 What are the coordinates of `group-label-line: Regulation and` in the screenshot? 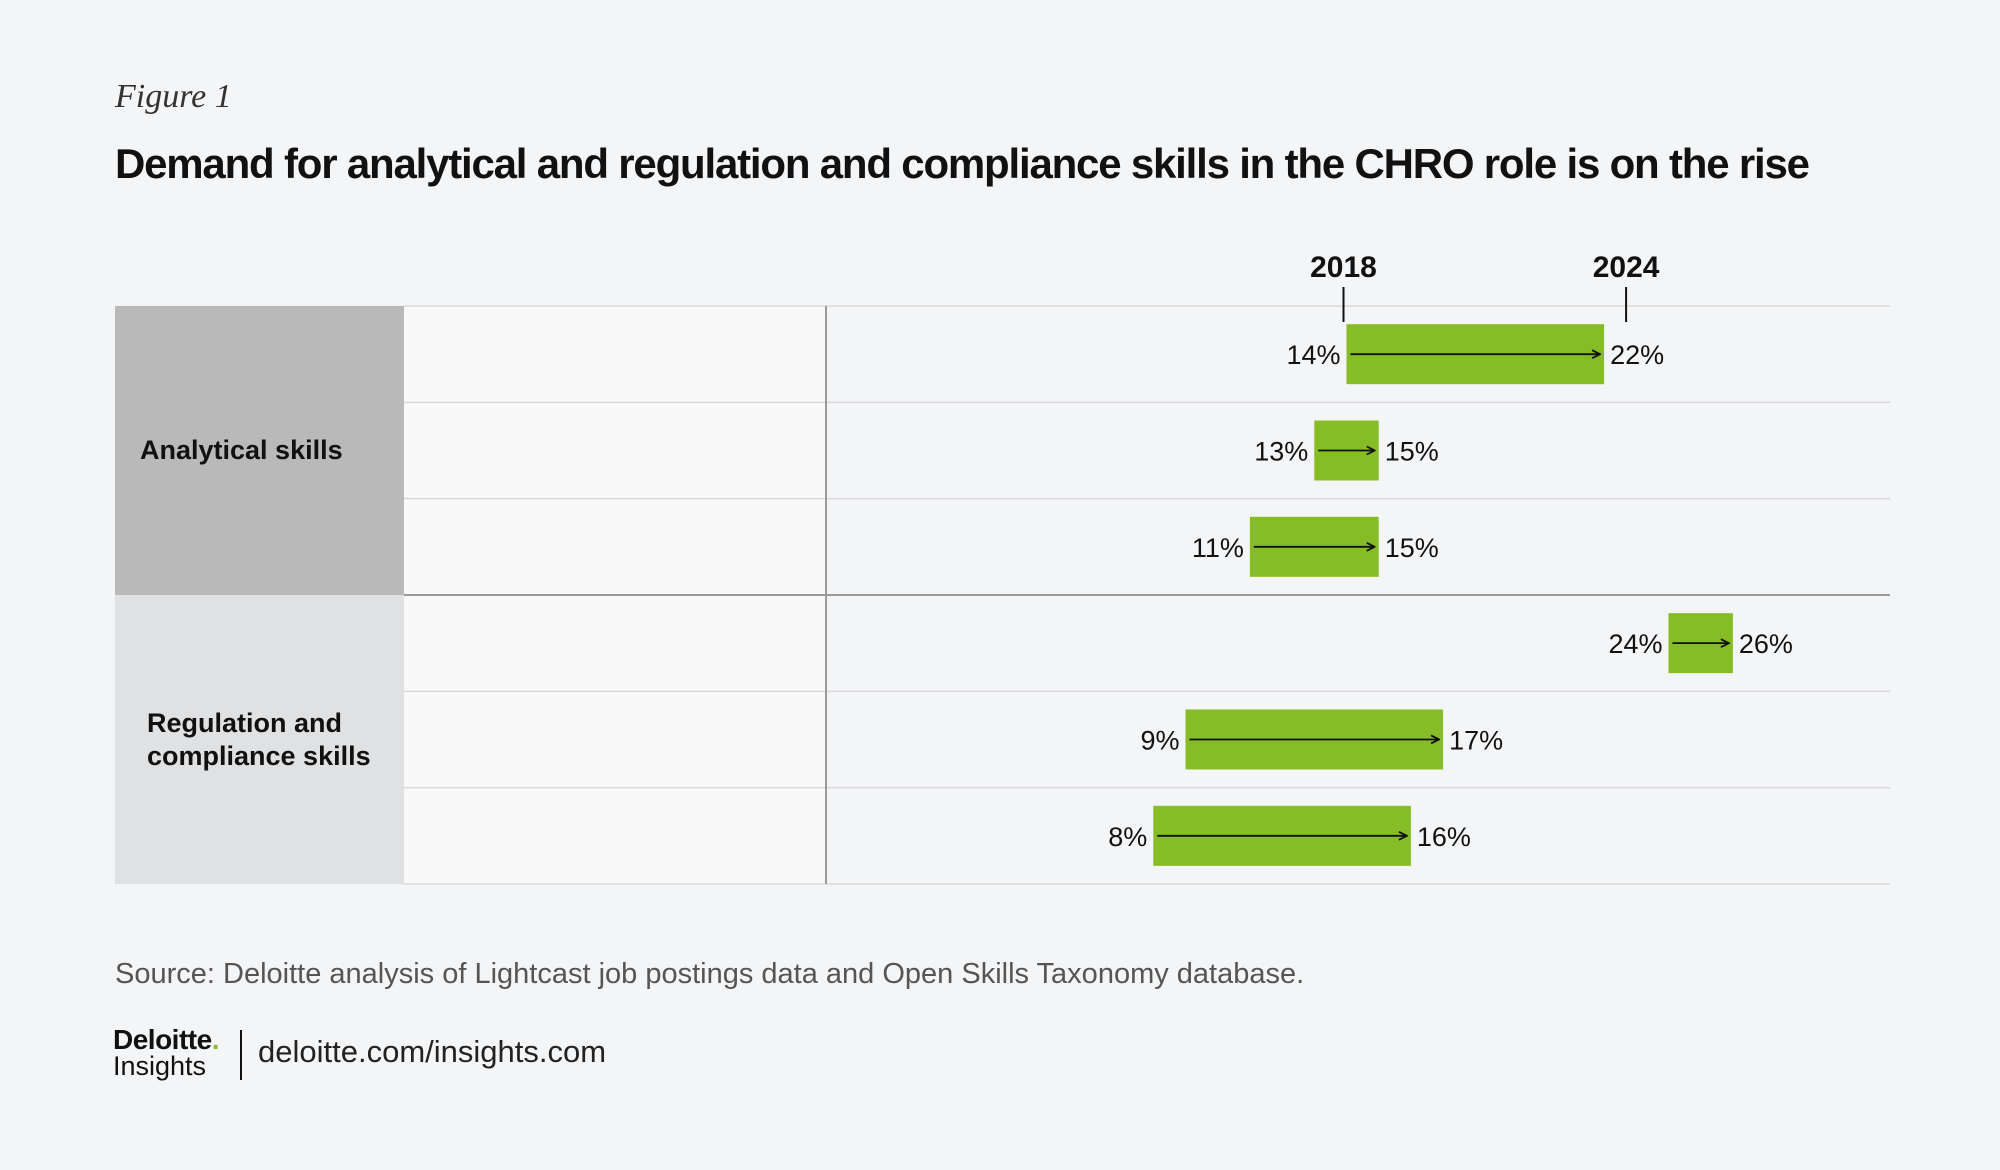 It's located at (244, 722).